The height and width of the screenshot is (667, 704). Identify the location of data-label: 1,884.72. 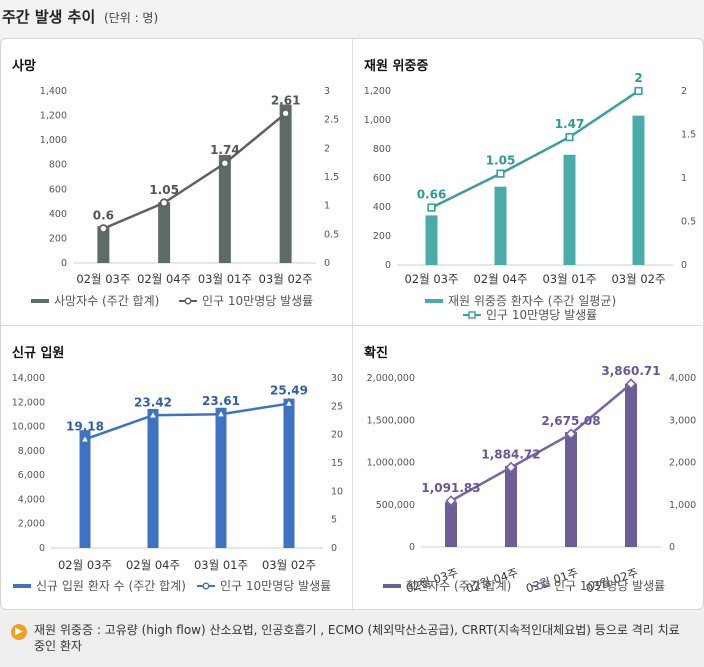
(510, 454).